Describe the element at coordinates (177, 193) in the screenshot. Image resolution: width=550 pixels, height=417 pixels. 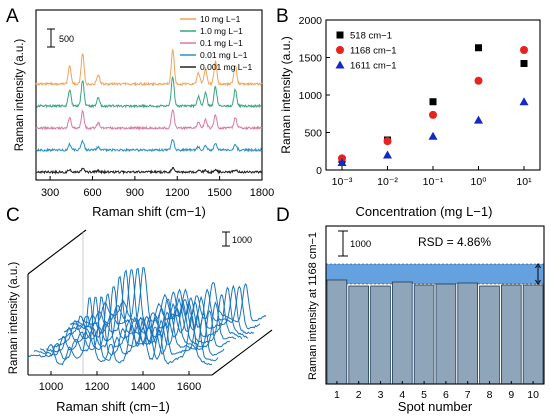
I see `panel-a-x-tick-label: 1200` at that location.